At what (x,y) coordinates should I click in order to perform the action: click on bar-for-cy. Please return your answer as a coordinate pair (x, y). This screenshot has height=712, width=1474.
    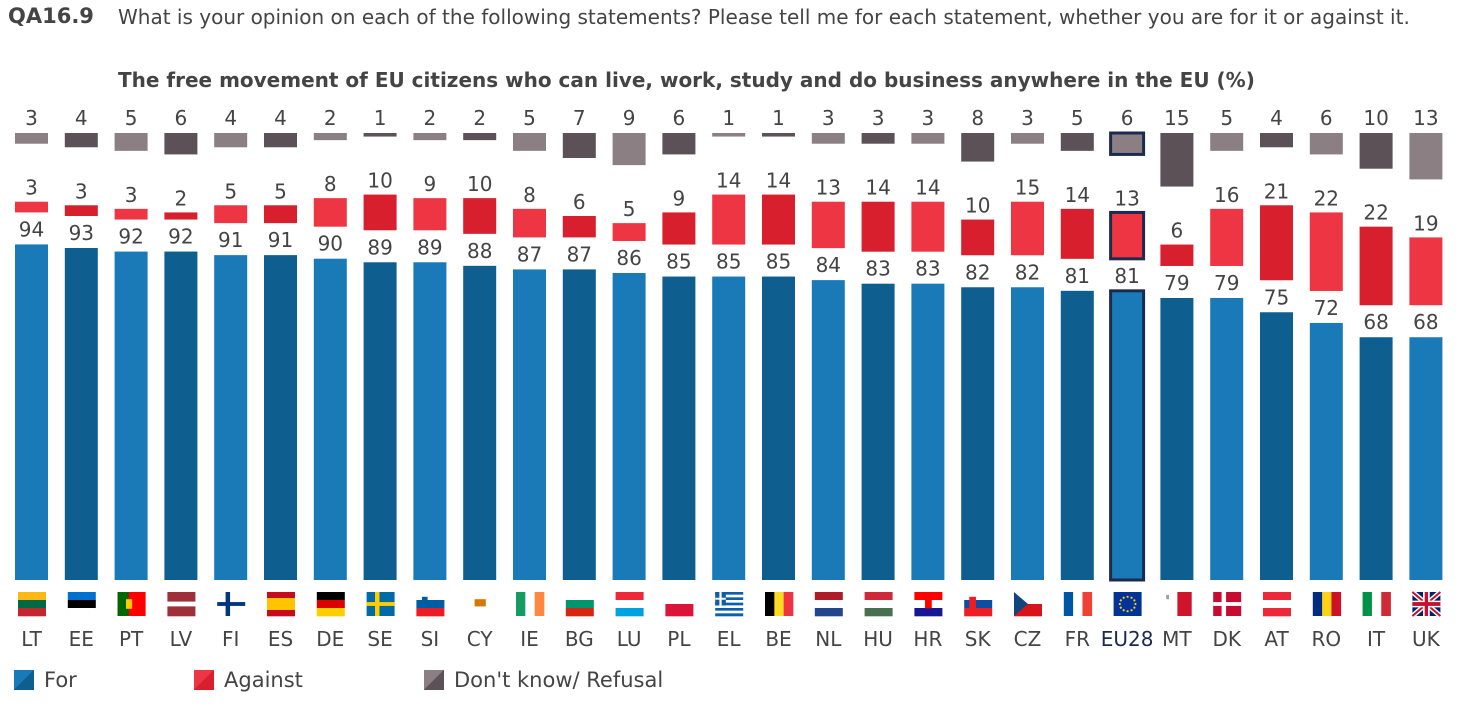
    Looking at the image, I should click on (480, 422).